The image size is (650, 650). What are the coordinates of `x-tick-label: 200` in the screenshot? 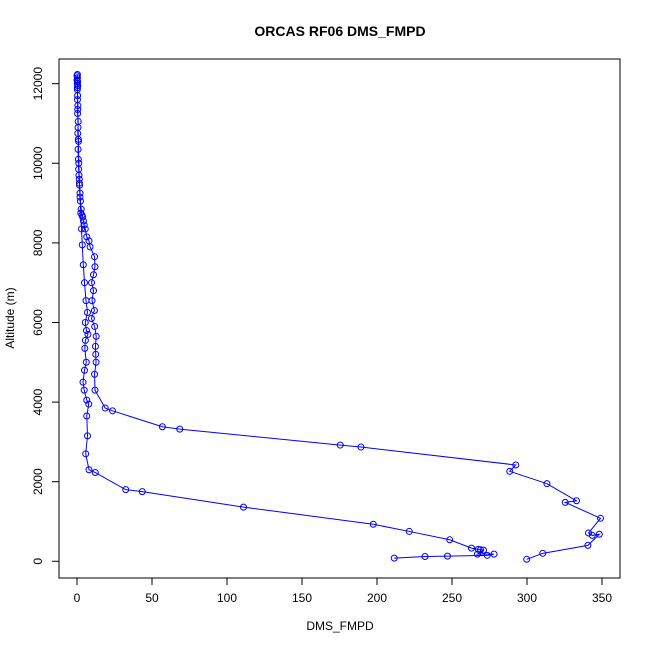 It's located at (377, 598).